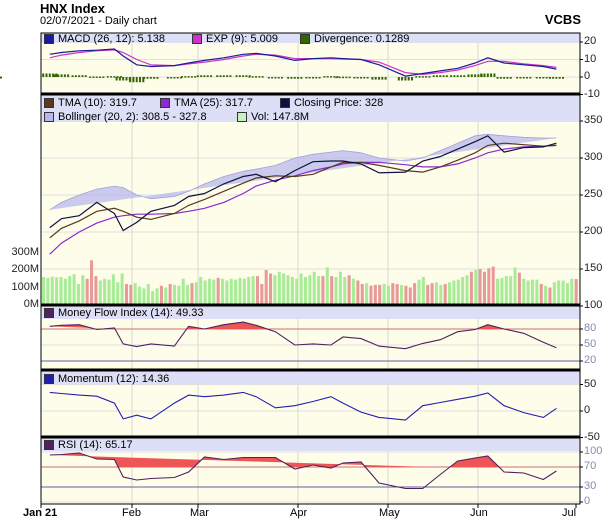 This screenshot has width=613, height=527. I want to click on legend-exp: EXP (9): 5.009, so click(235, 39).